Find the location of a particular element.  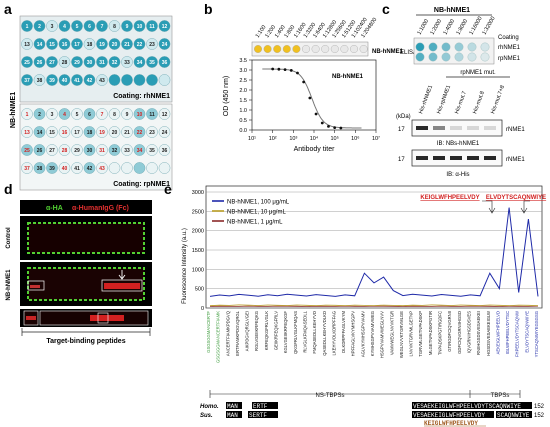

well-number: 3 is located at coordinates (52, 27).